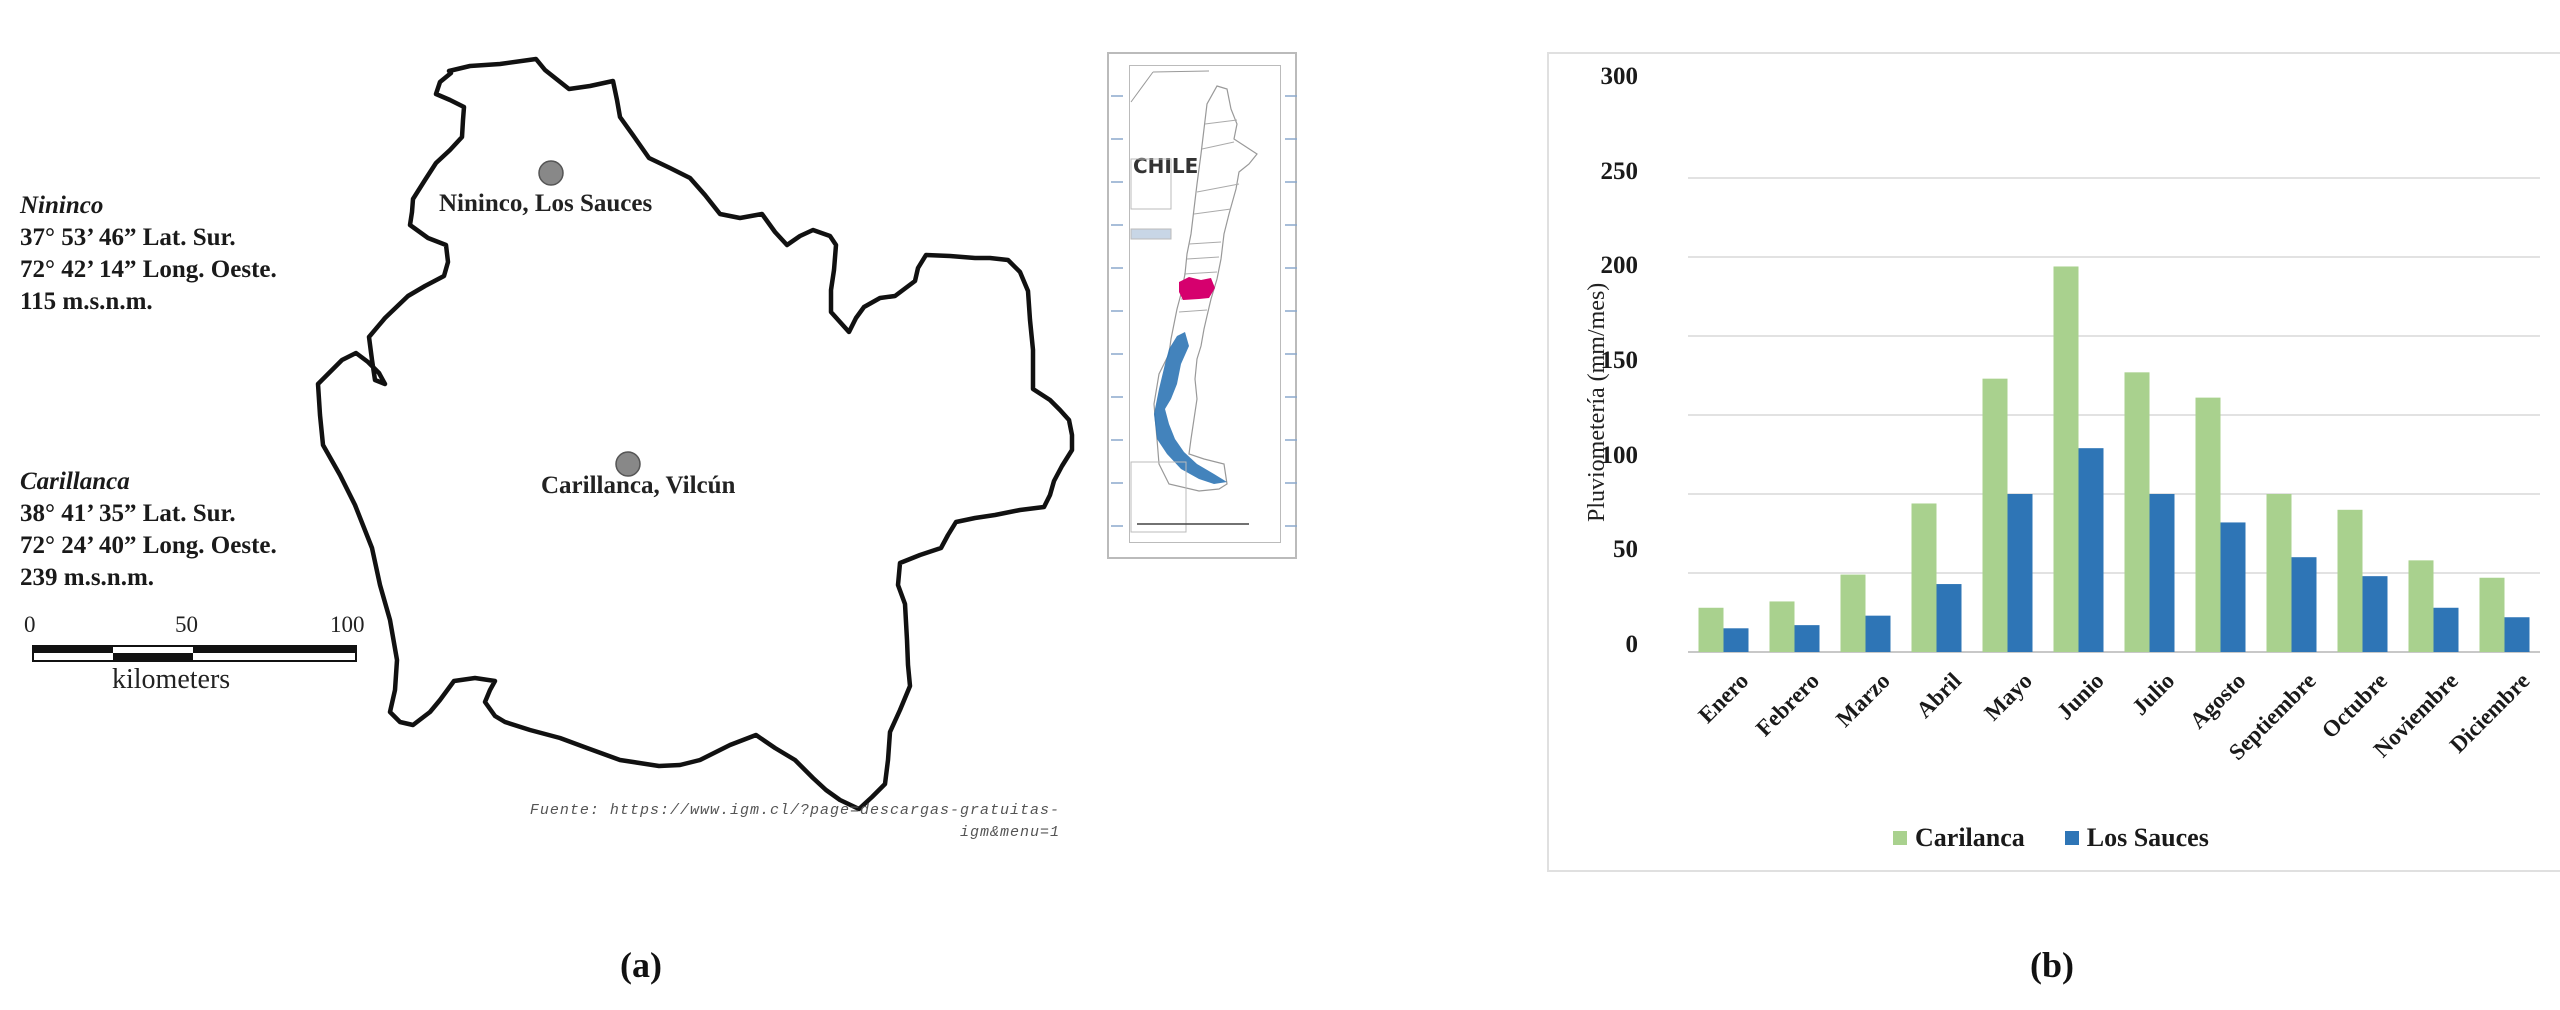 This screenshot has height=1010, width=2560. Describe the element at coordinates (128, 513) in the screenshot. I see `station-lat: 38° 41’ 35” Lat. Sur.` at that location.